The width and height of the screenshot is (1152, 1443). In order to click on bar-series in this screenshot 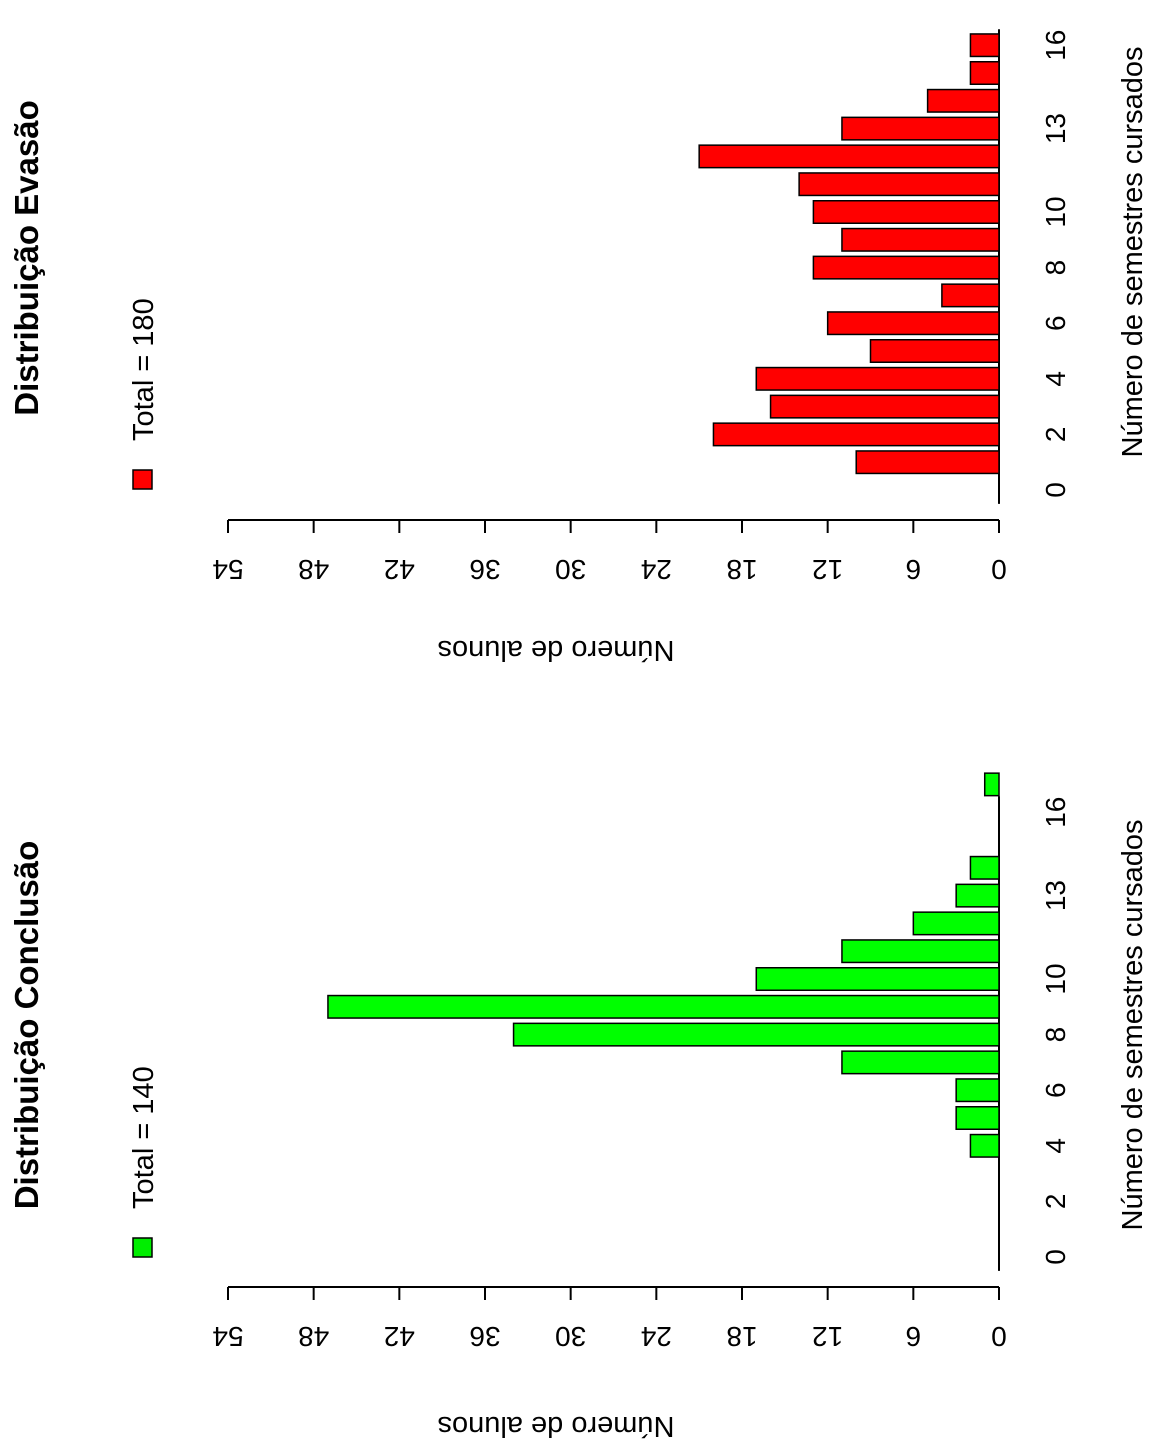, I will do `click(849, 267)`.